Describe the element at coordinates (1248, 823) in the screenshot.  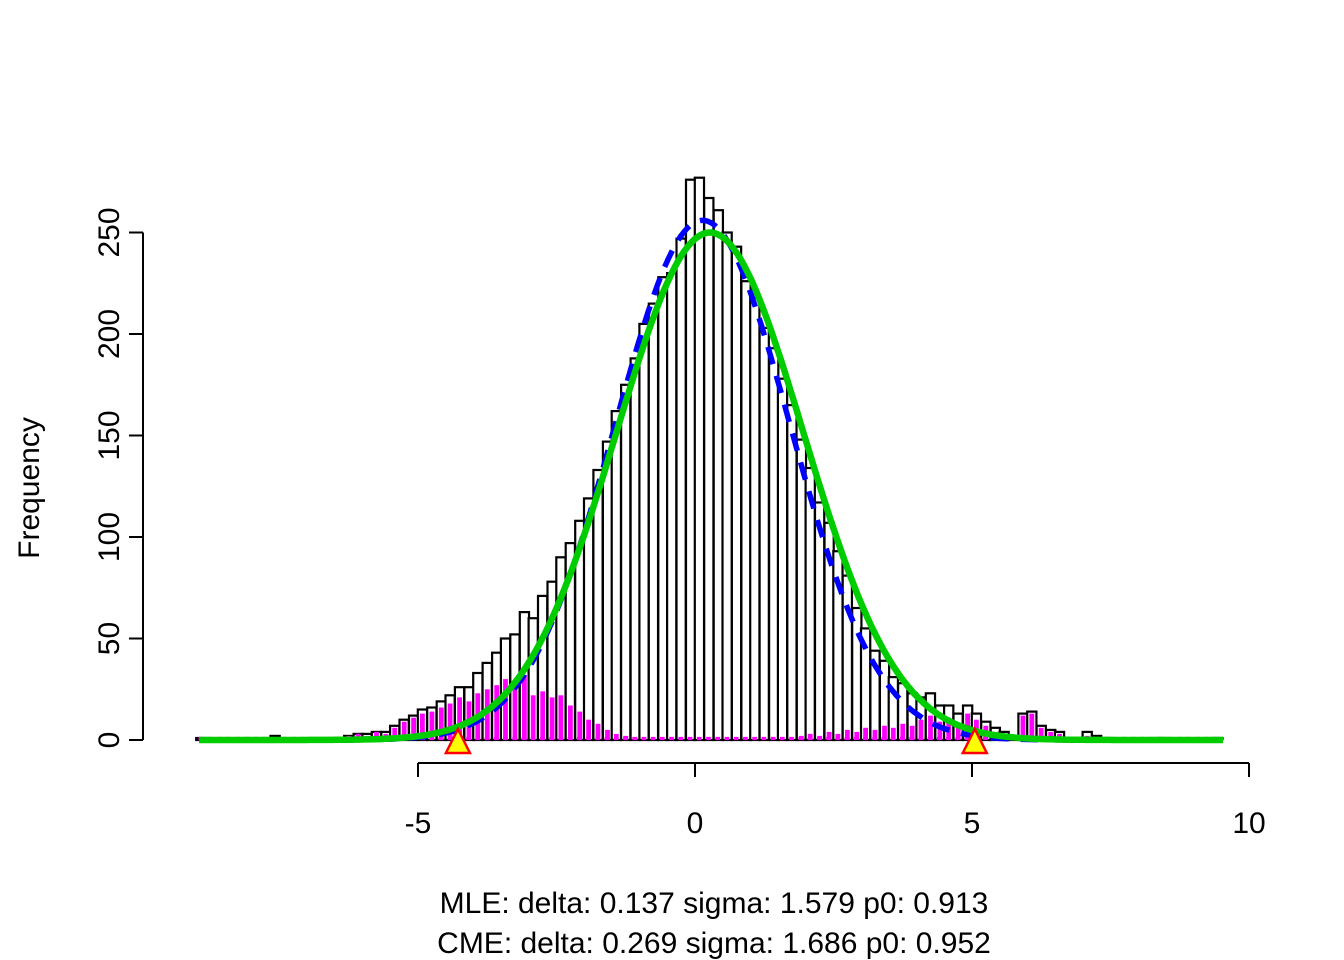
I see `x-tick-label: 10` at that location.